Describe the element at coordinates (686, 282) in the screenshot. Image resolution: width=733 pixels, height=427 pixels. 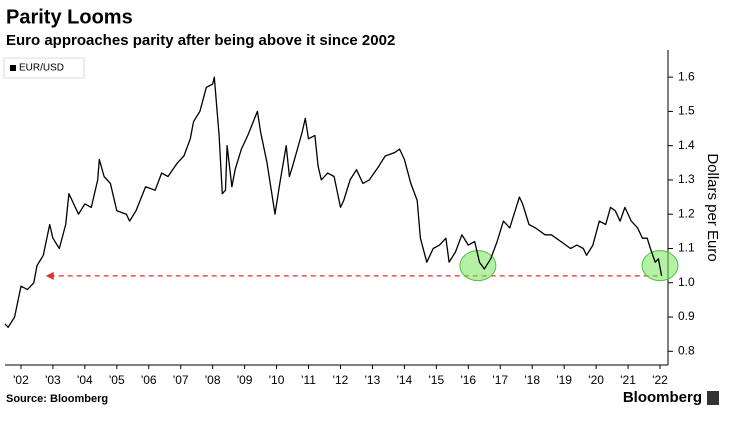
I see `y-tick-label: 1.0` at that location.